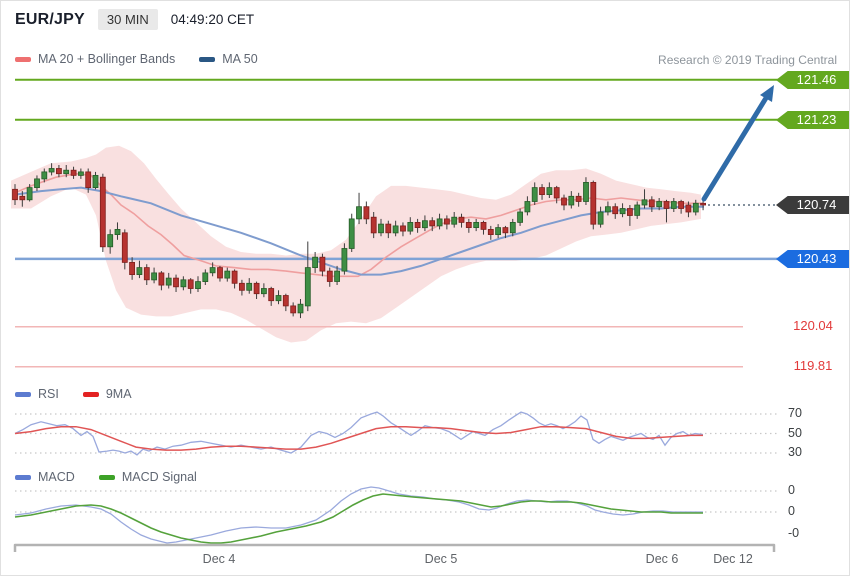 The height and width of the screenshot is (576, 850). What do you see at coordinates (813, 365) in the screenshot?
I see `support-level-text-119-81: 119.81` at bounding box center [813, 365].